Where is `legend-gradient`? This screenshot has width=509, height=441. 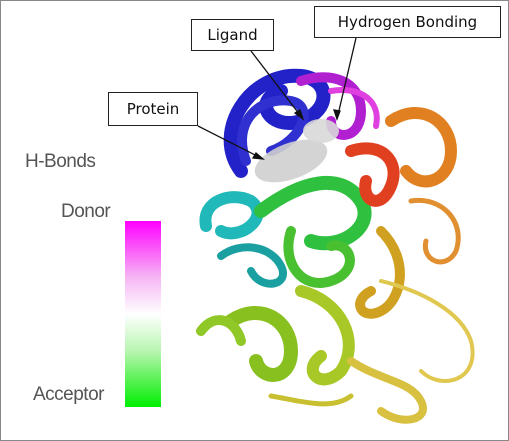 legend-gradient is located at coordinates (143, 314).